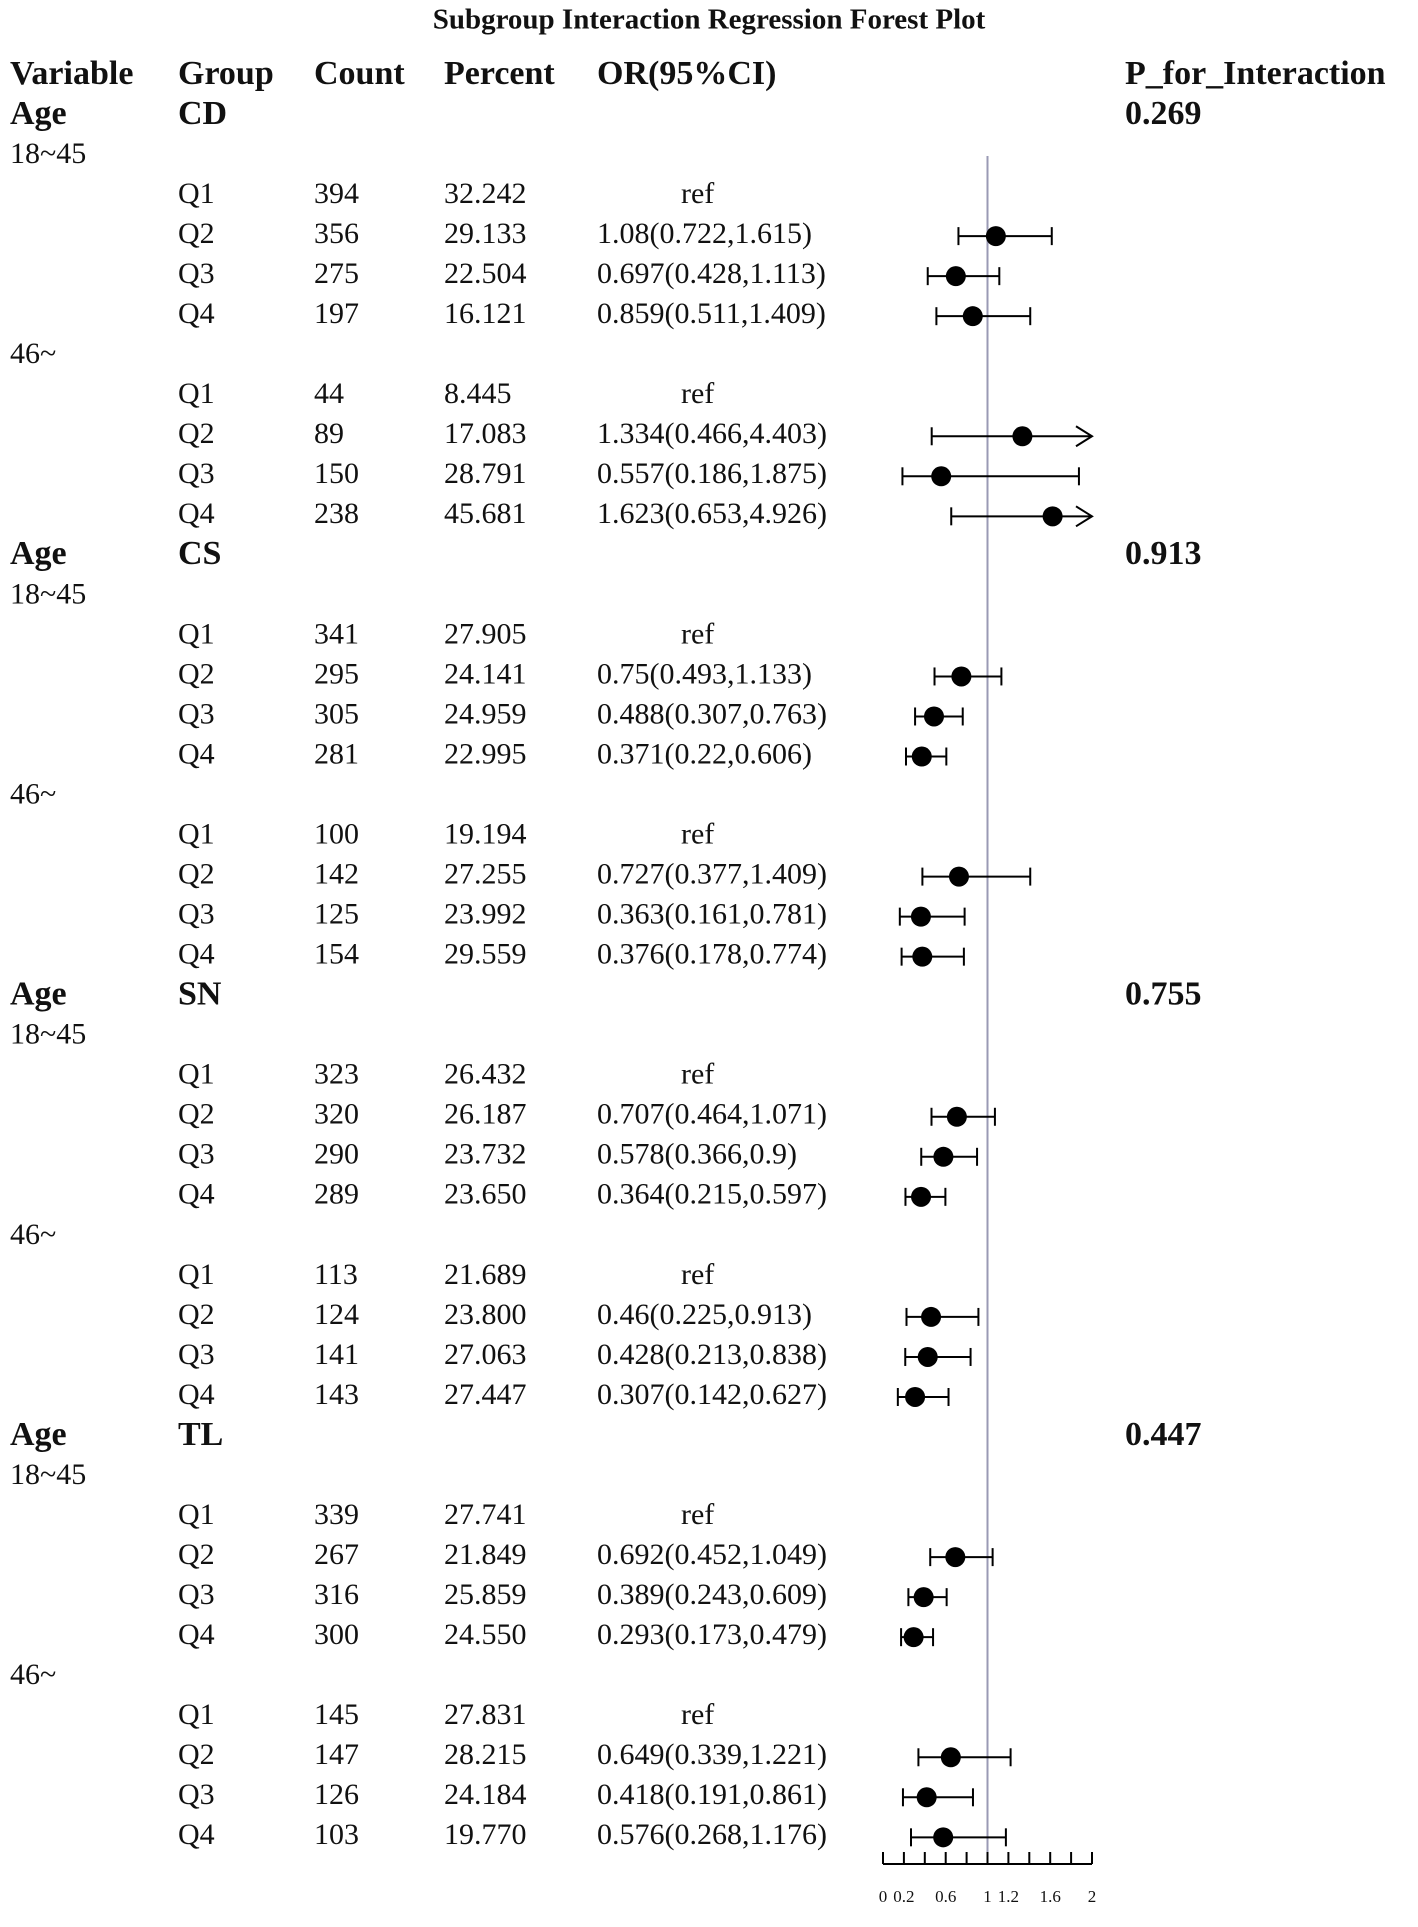  Describe the element at coordinates (704, 1314) in the screenshot. I see `row-or-ci: 0.46(0.225,0.913)` at that location.